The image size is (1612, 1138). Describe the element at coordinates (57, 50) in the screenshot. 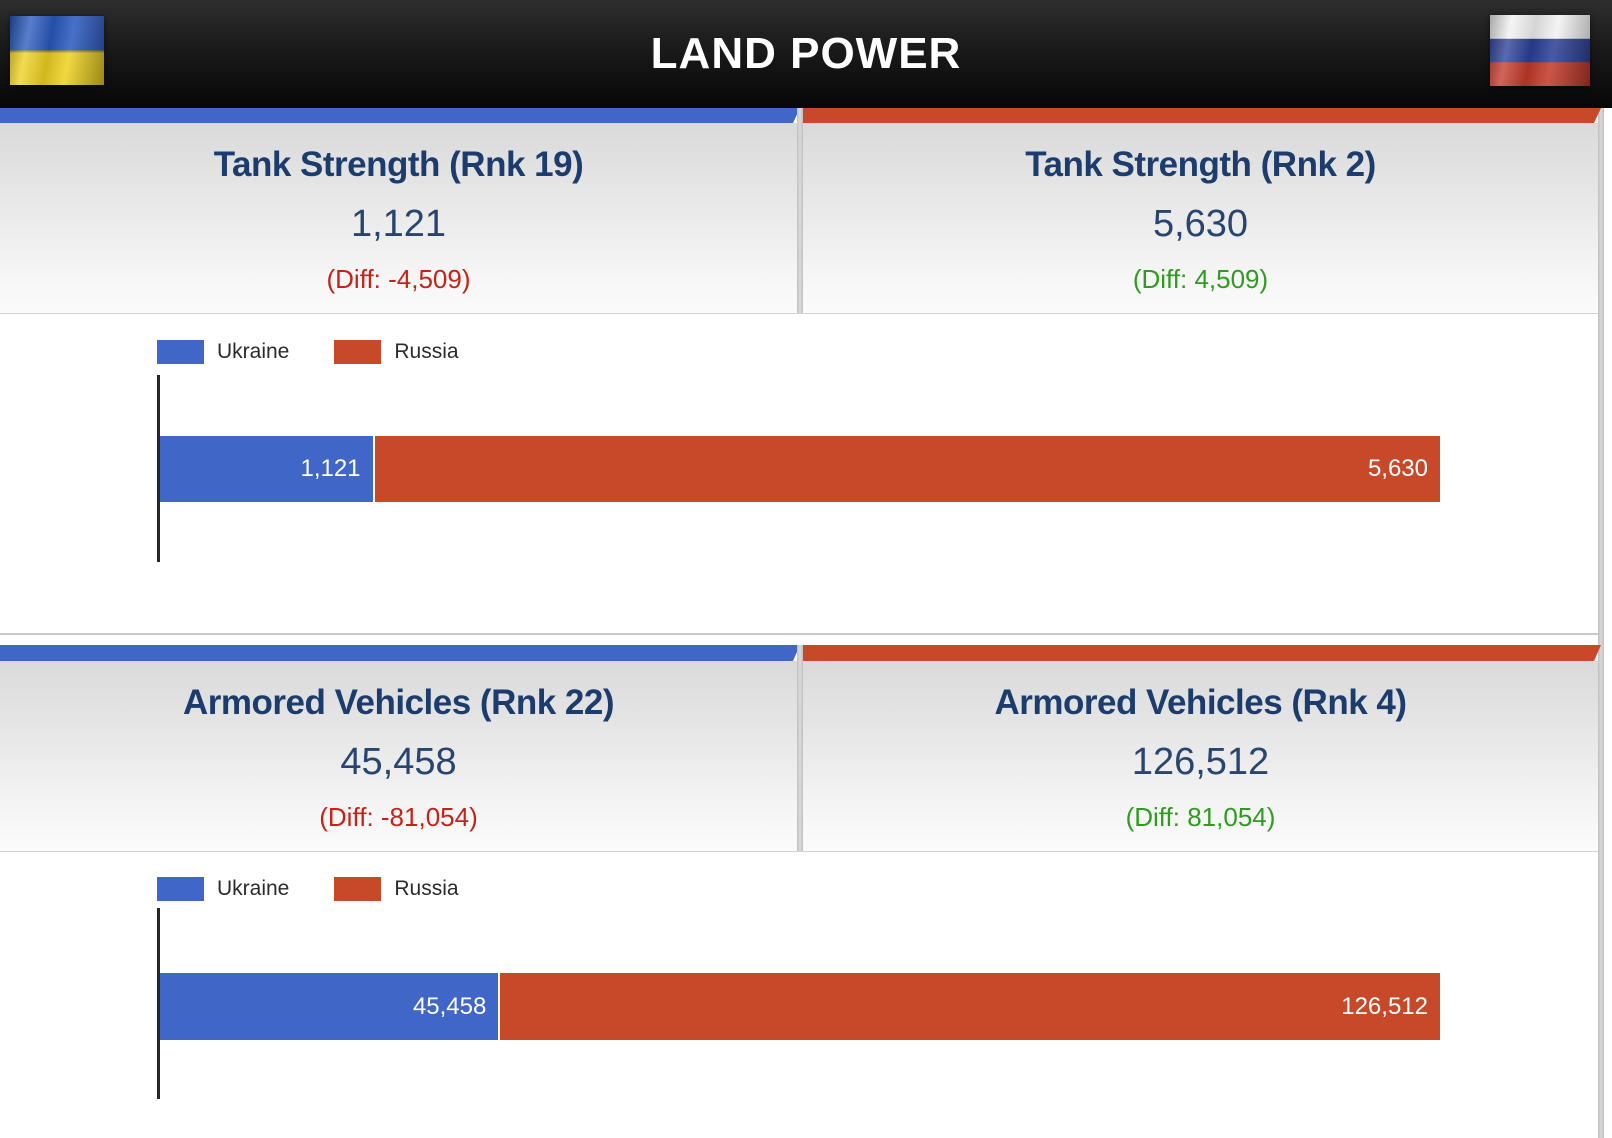

I see `ukraine-flag` at that location.